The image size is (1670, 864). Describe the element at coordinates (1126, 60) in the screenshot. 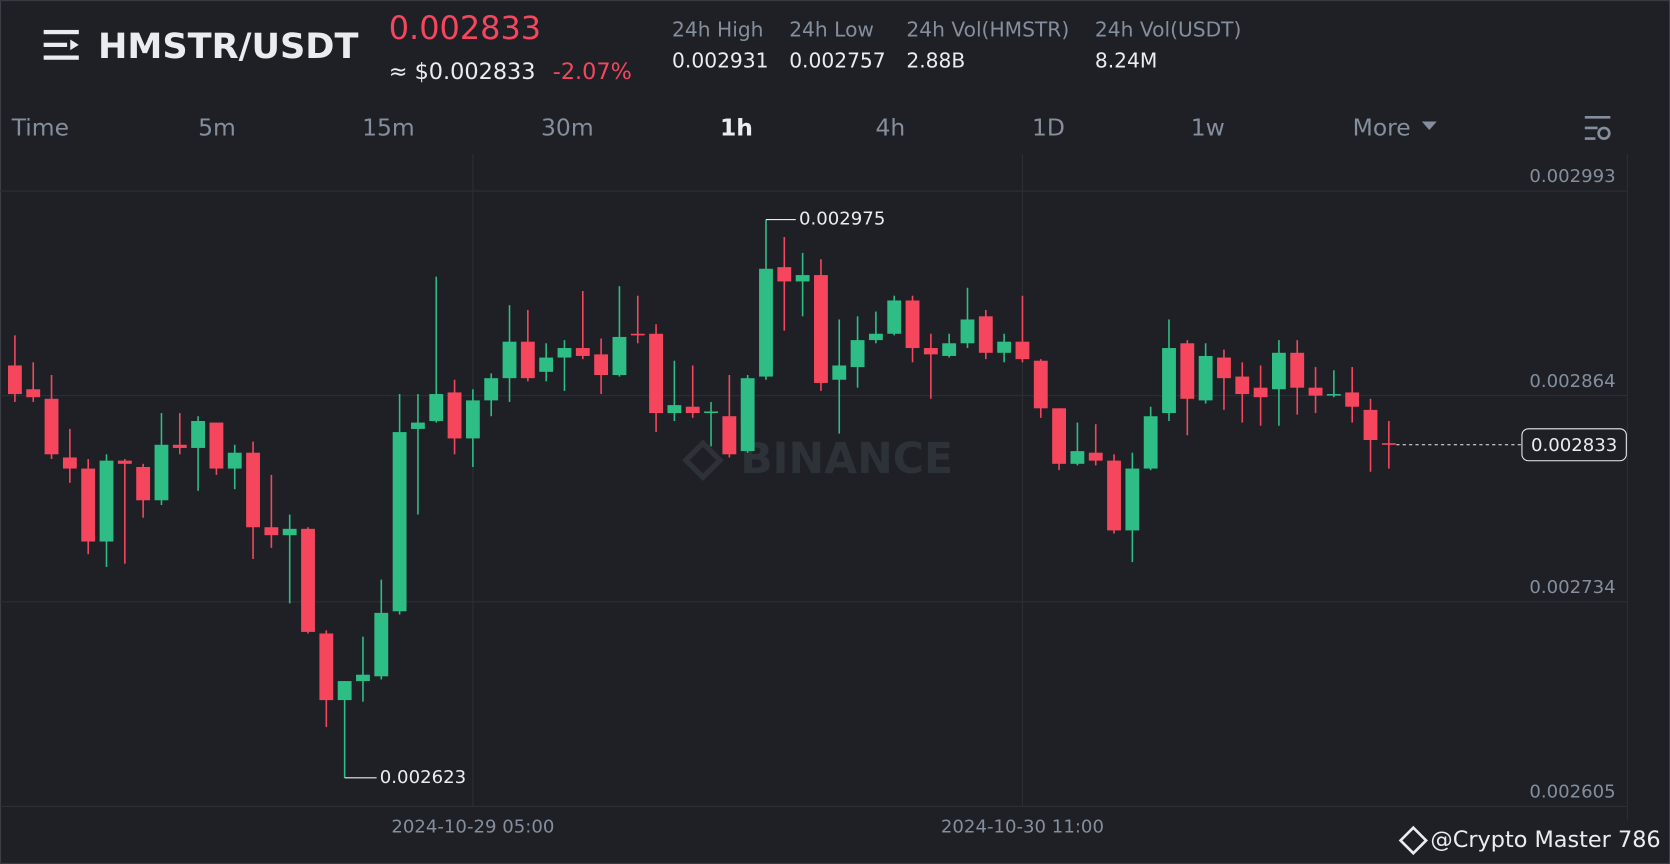

I see `stat-value: 8.24M` at that location.